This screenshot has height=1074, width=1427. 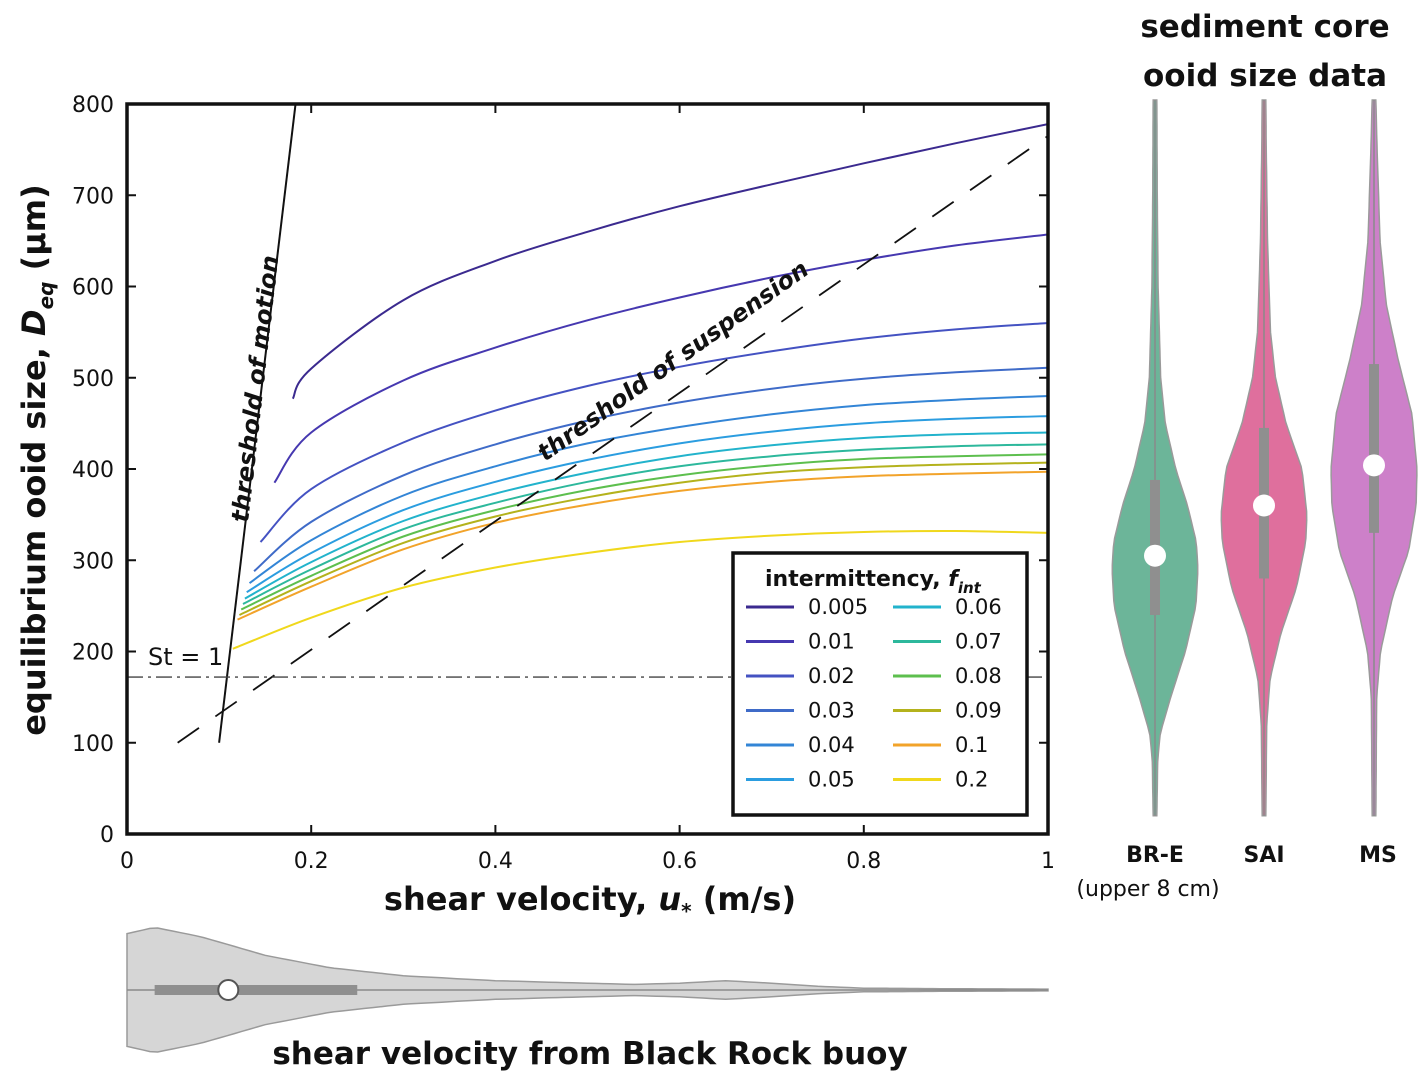 I want to click on violin-label-ms: MS, so click(x=1378, y=855).